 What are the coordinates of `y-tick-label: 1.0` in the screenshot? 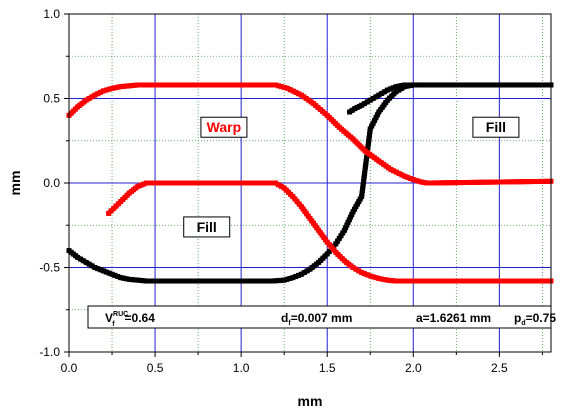 It's located at (51, 14).